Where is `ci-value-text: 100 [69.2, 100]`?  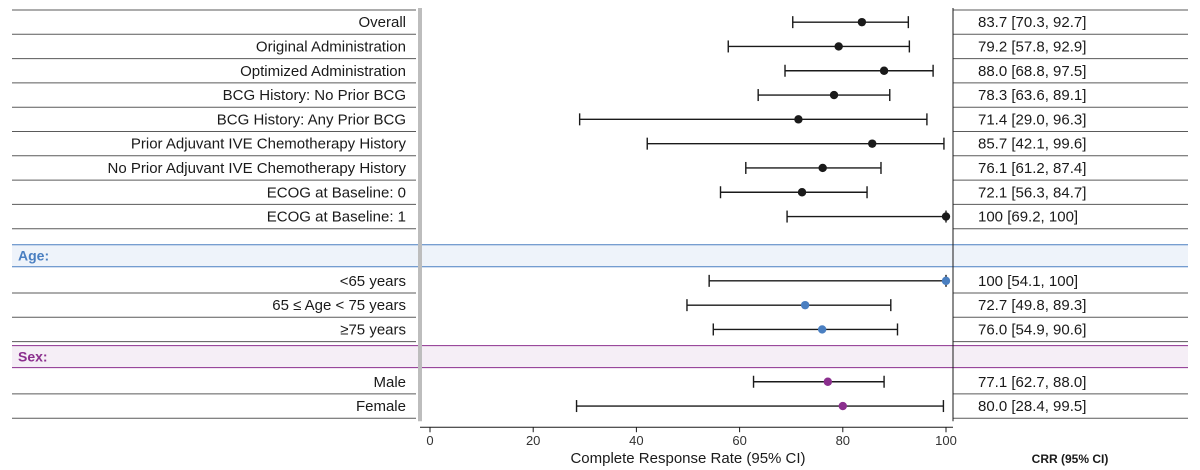 ci-value-text: 100 [69.2, 100] is located at coordinates (1028, 217).